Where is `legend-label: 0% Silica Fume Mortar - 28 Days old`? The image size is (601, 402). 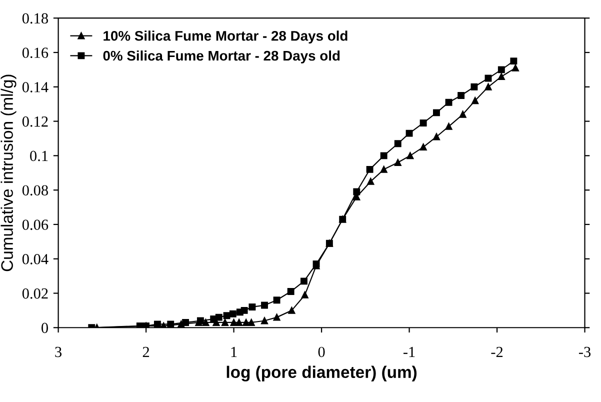
legend-label: 0% Silica Fume Mortar - 28 Days old is located at coordinates (221, 57).